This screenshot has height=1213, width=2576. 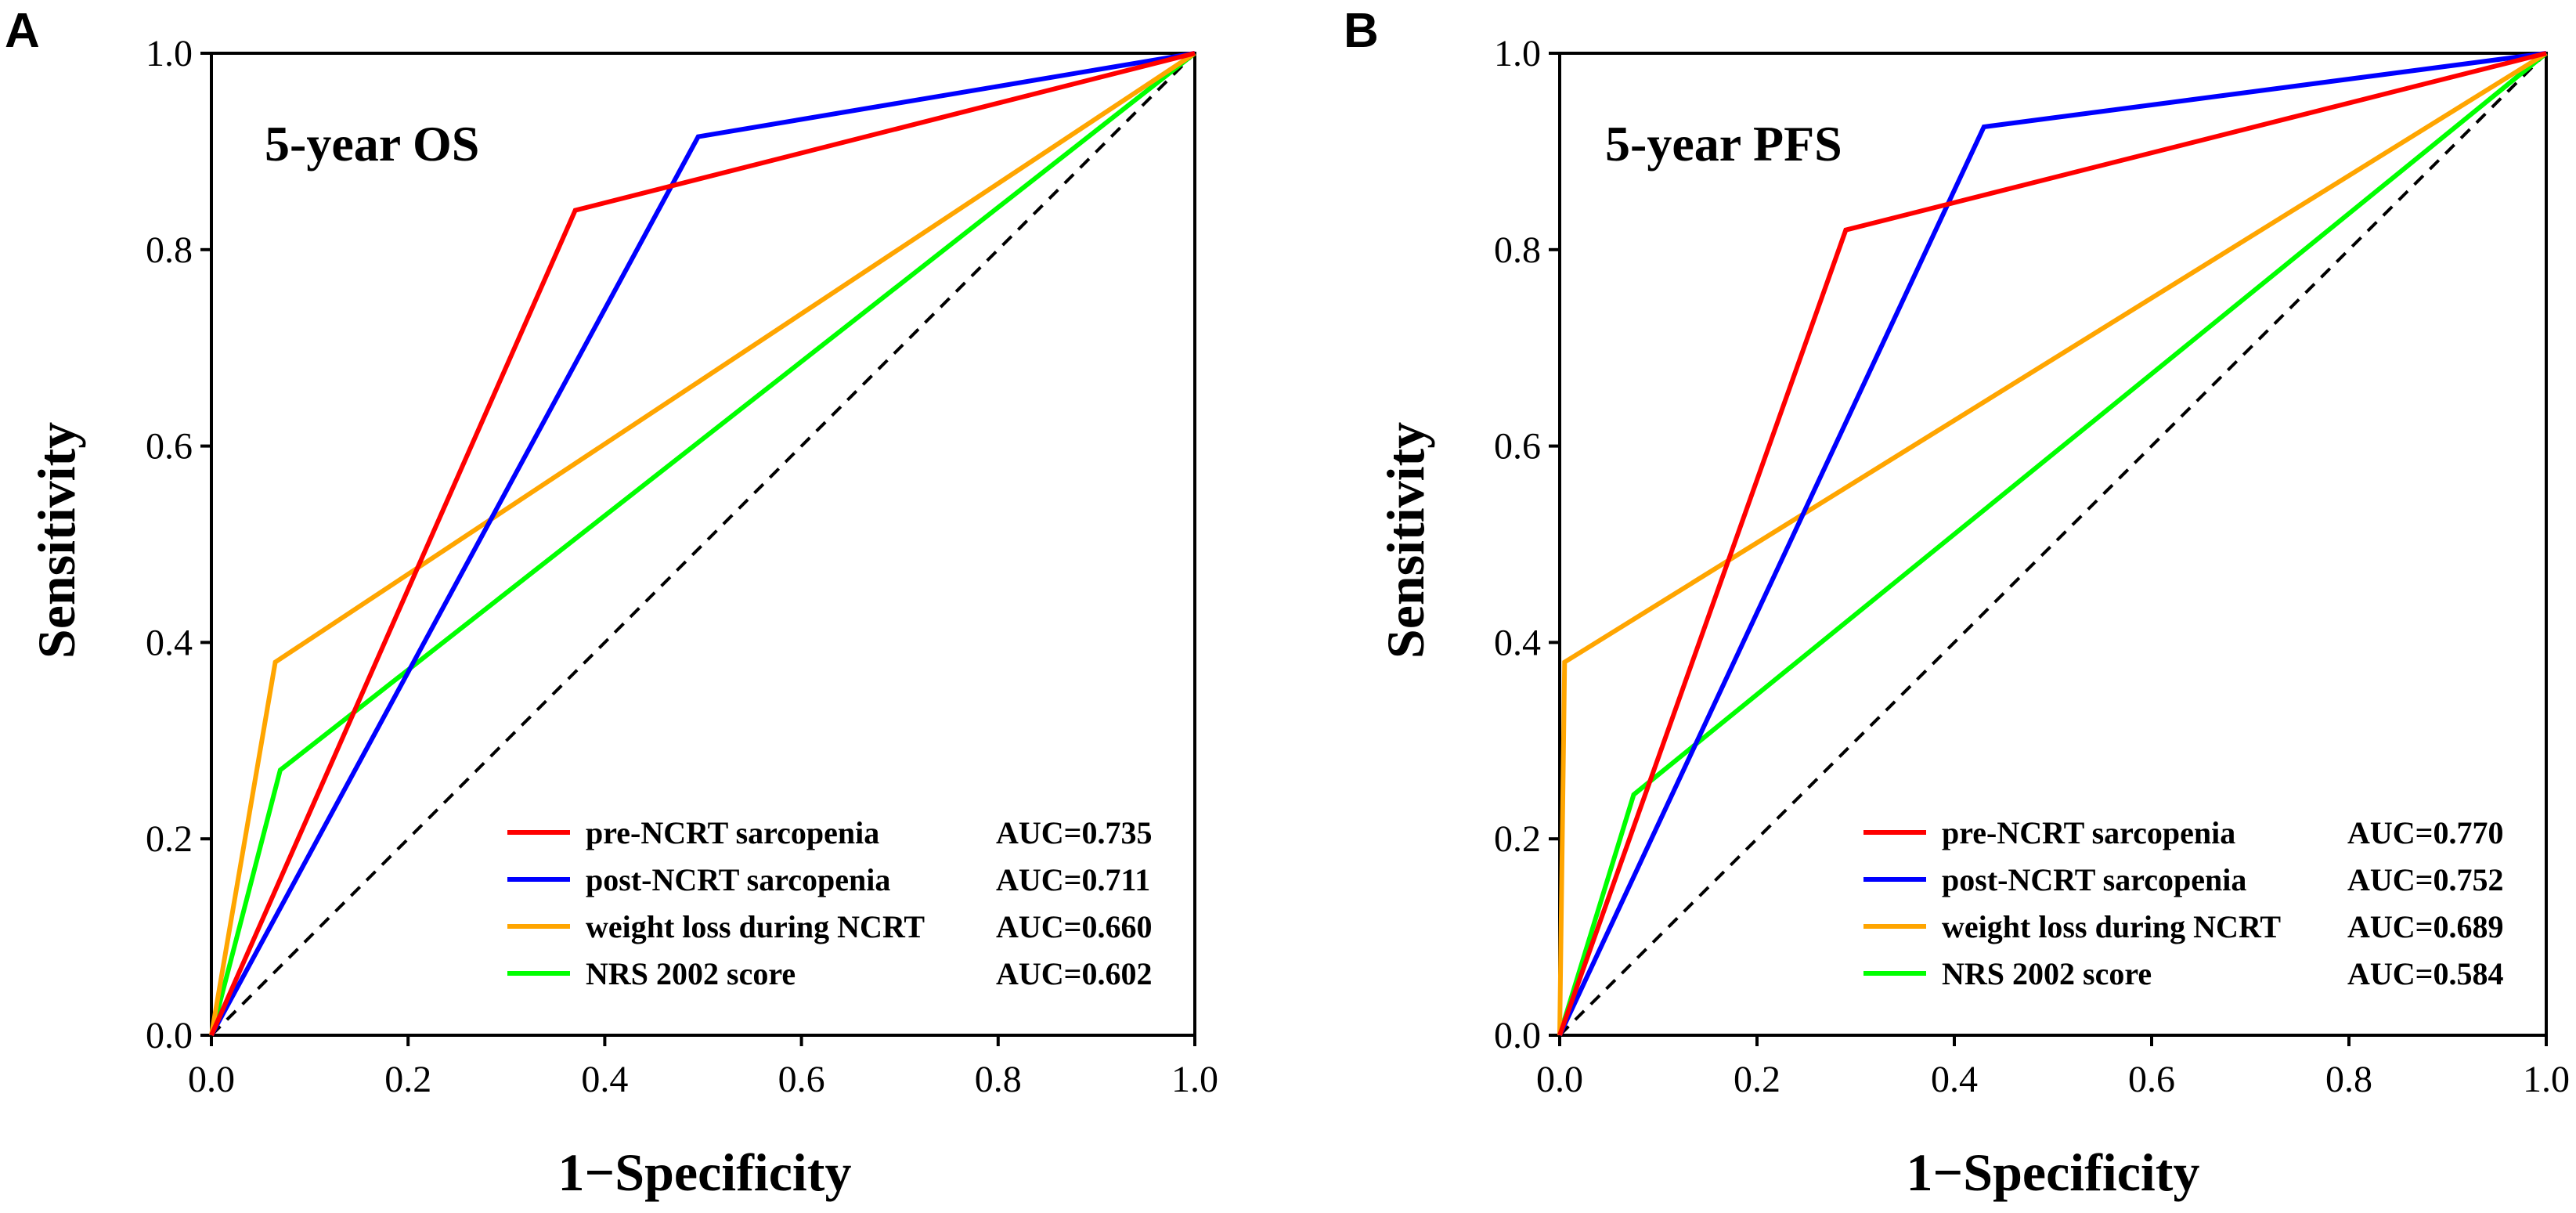 I want to click on panel-b-x-tick-label: 0.2, so click(x=1757, y=1079).